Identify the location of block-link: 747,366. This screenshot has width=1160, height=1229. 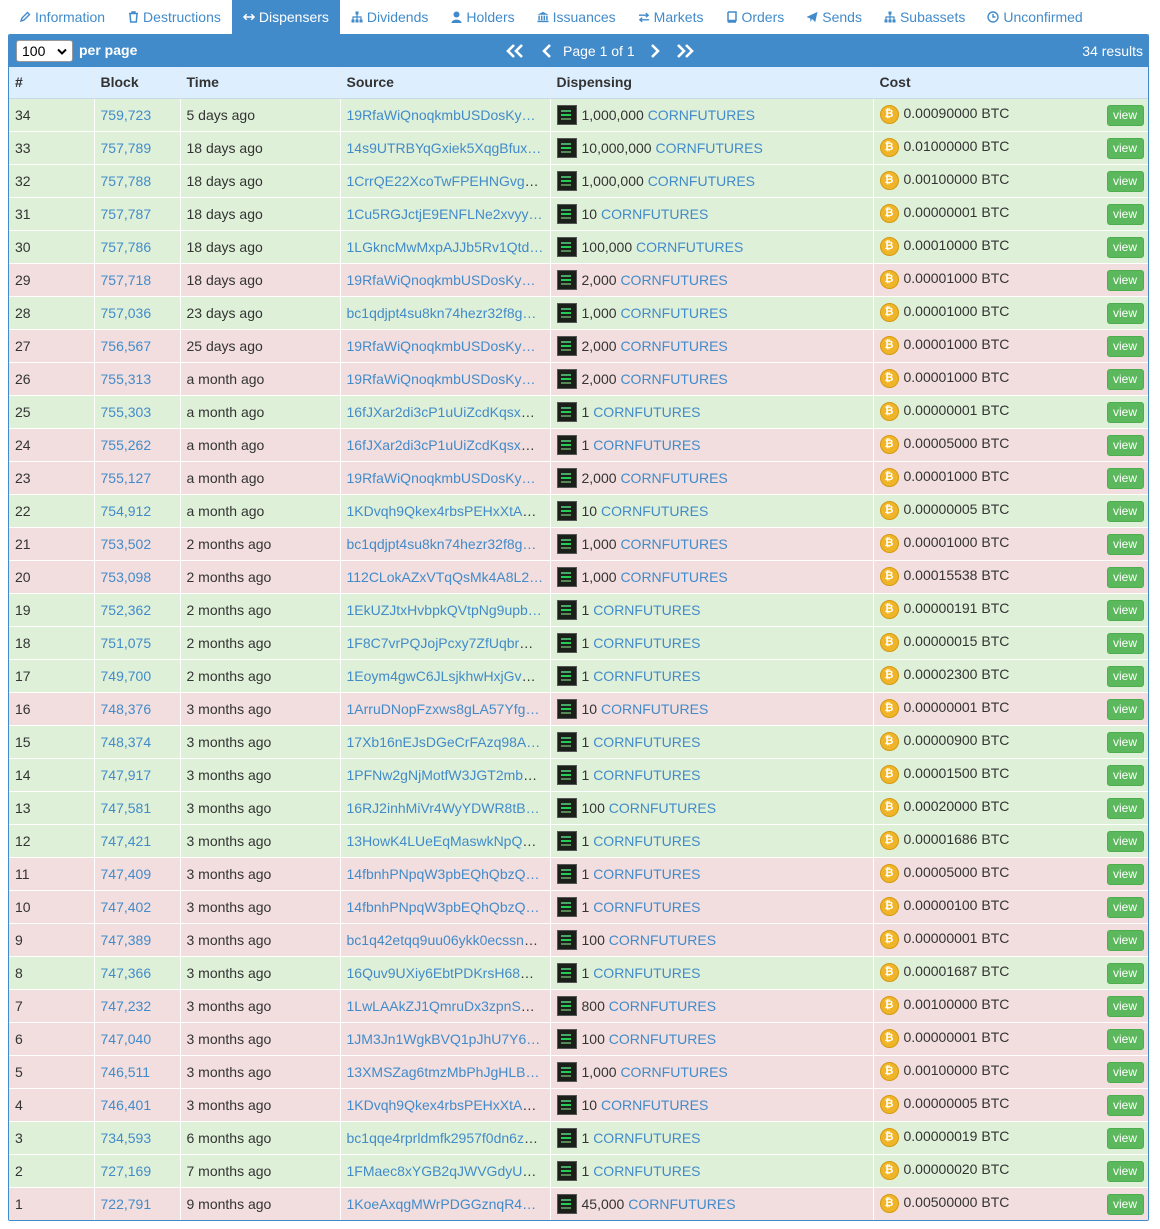
(126, 972).